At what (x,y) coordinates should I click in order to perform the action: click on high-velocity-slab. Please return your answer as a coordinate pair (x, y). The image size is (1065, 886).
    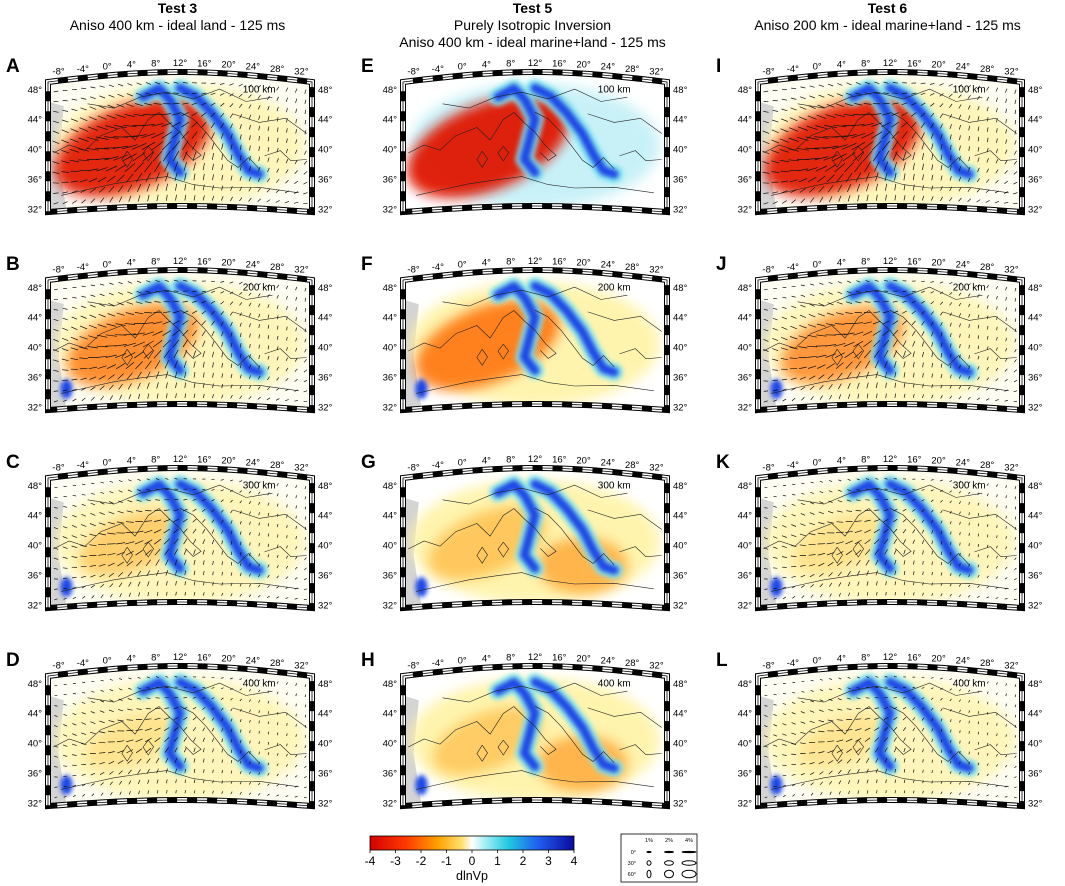
    Looking at the image, I should click on (516, 526).